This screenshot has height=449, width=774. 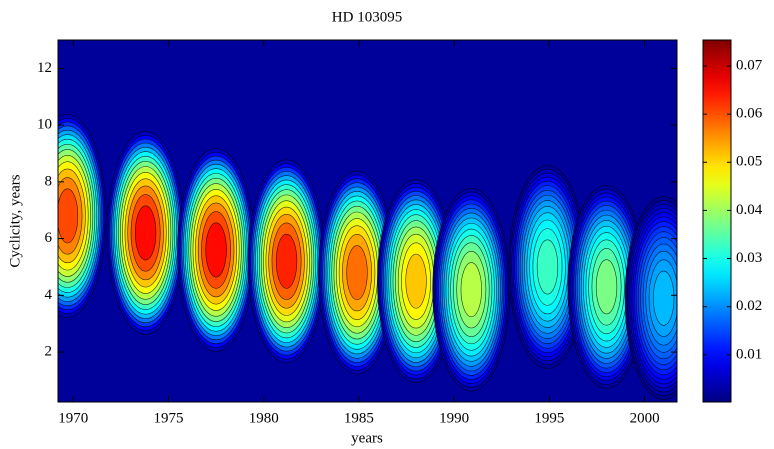 I want to click on y-tick-label: 6, so click(x=49, y=238).